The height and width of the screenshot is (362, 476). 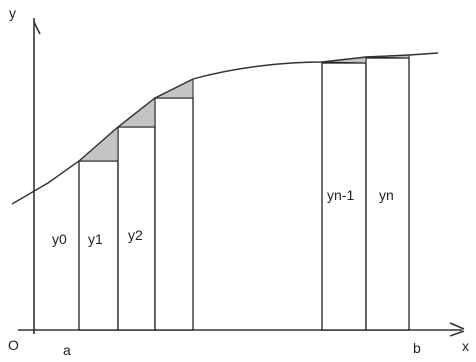 I want to click on y-axis-tick-top, so click(x=37, y=28).